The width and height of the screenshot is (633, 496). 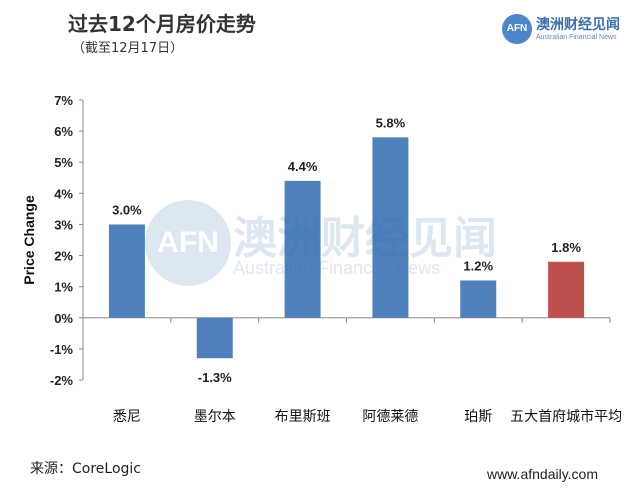 I want to click on y-tick-label: -2%, so click(x=62, y=380).